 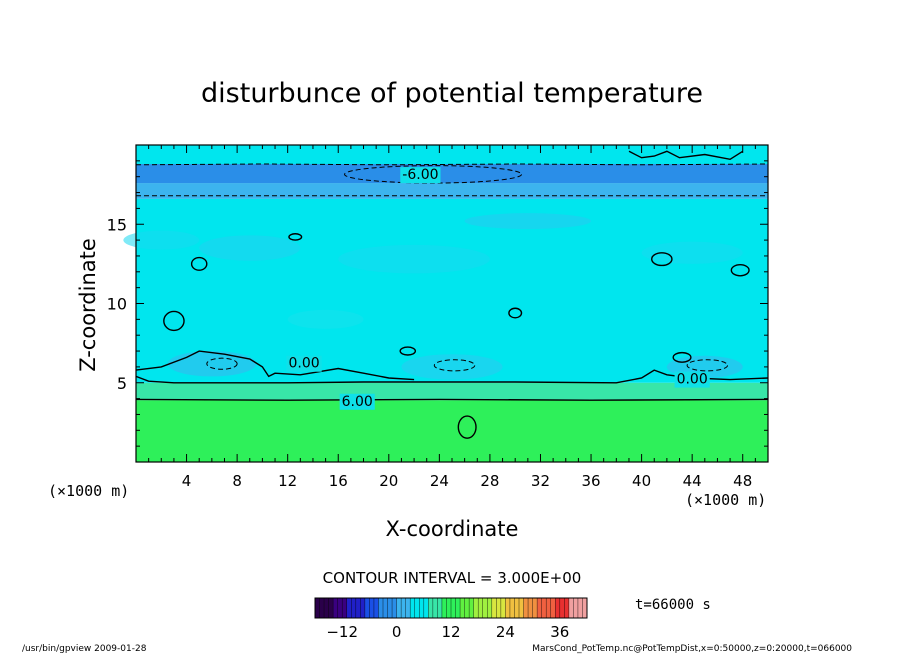 I want to click on x-tick-label: 44, so click(x=692, y=481).